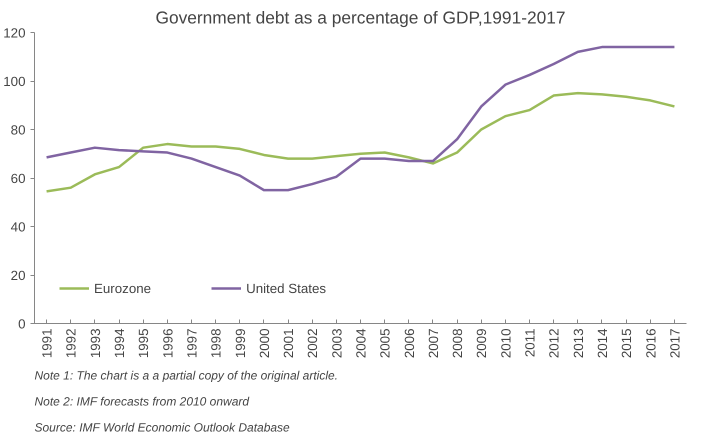 The height and width of the screenshot is (439, 701). What do you see at coordinates (18, 130) in the screenshot?
I see `y-tick-label: 80` at bounding box center [18, 130].